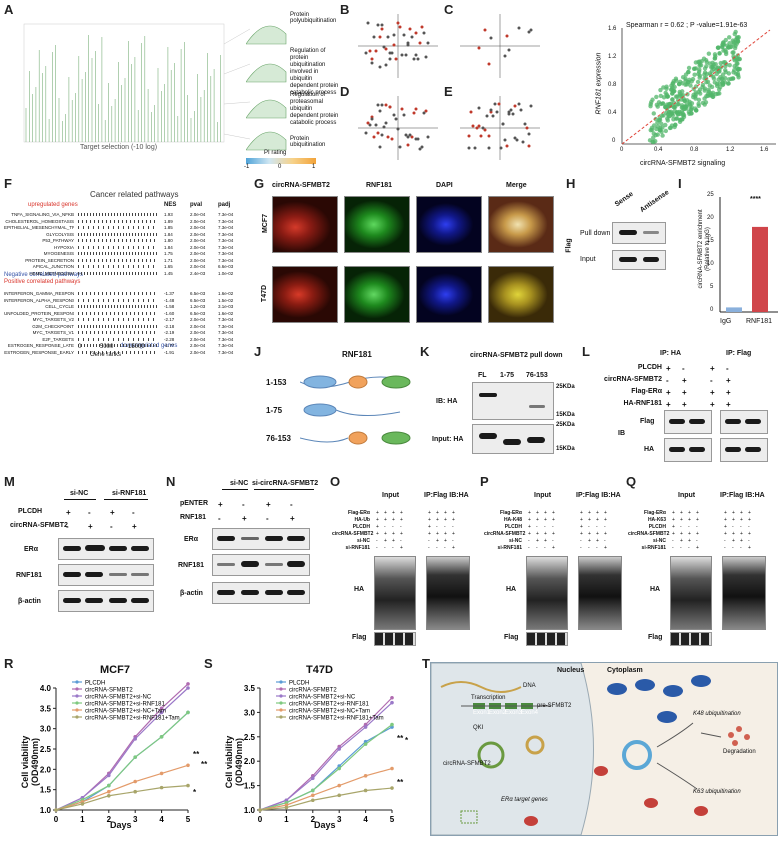  I want to click on q-ip-smear, so click(744, 593).